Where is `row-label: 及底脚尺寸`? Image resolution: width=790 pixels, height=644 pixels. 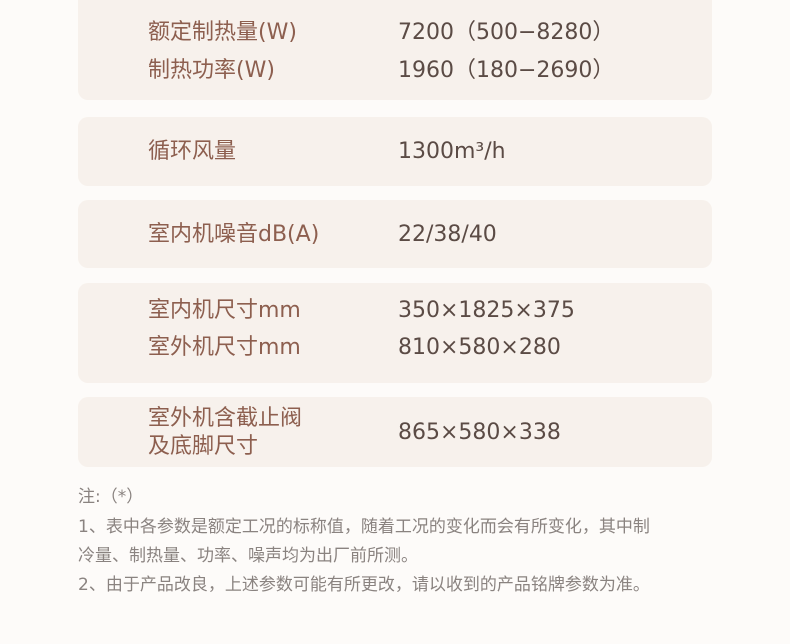
row-label: 及底脚尺寸 is located at coordinates (203, 446).